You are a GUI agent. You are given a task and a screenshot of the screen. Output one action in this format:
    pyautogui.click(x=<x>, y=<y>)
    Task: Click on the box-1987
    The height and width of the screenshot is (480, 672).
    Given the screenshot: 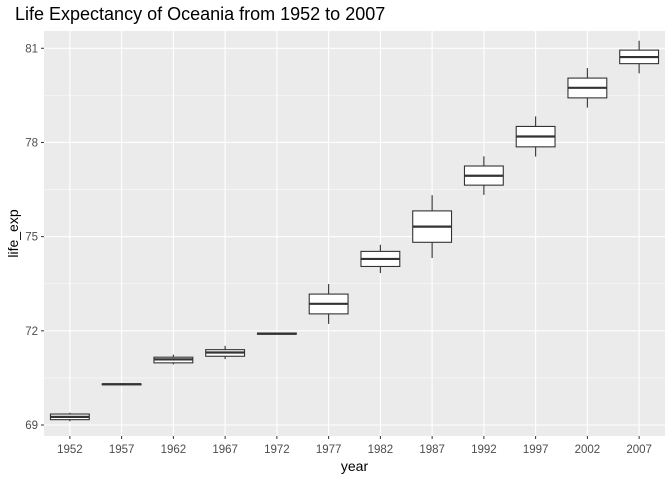 What is the action you would take?
    pyautogui.click(x=432, y=226)
    